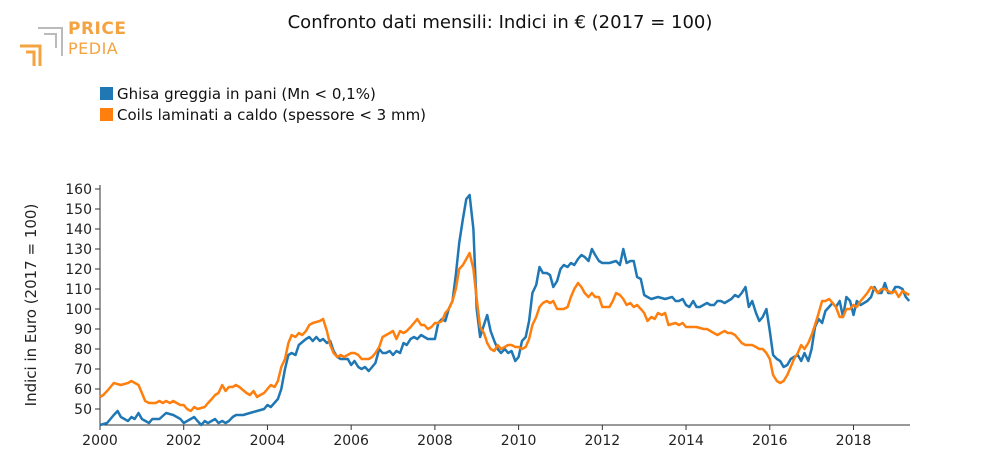  Describe the element at coordinates (854, 441) in the screenshot. I see `x-tick-label: 2018` at that location.